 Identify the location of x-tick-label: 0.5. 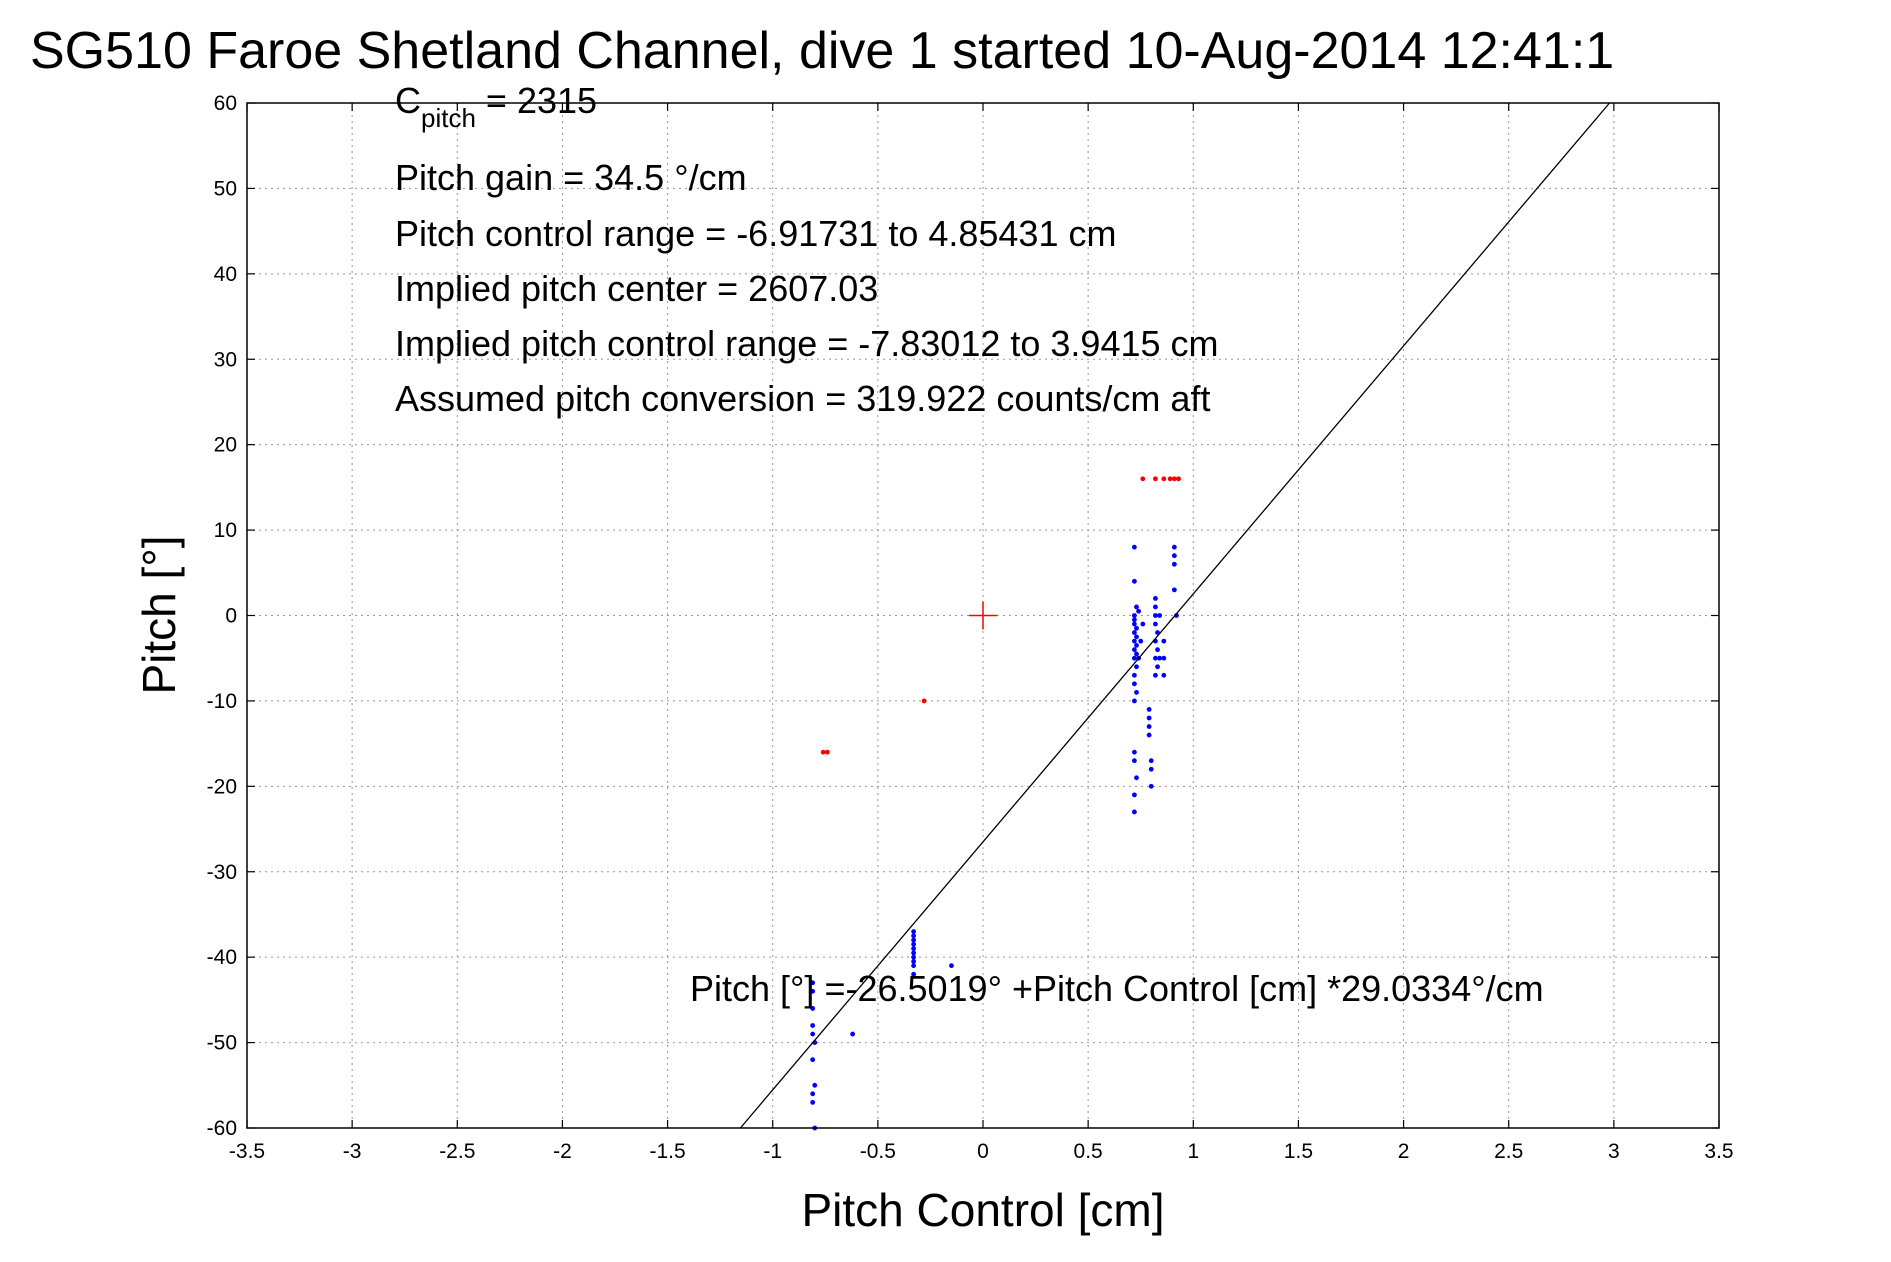
(1088, 1151).